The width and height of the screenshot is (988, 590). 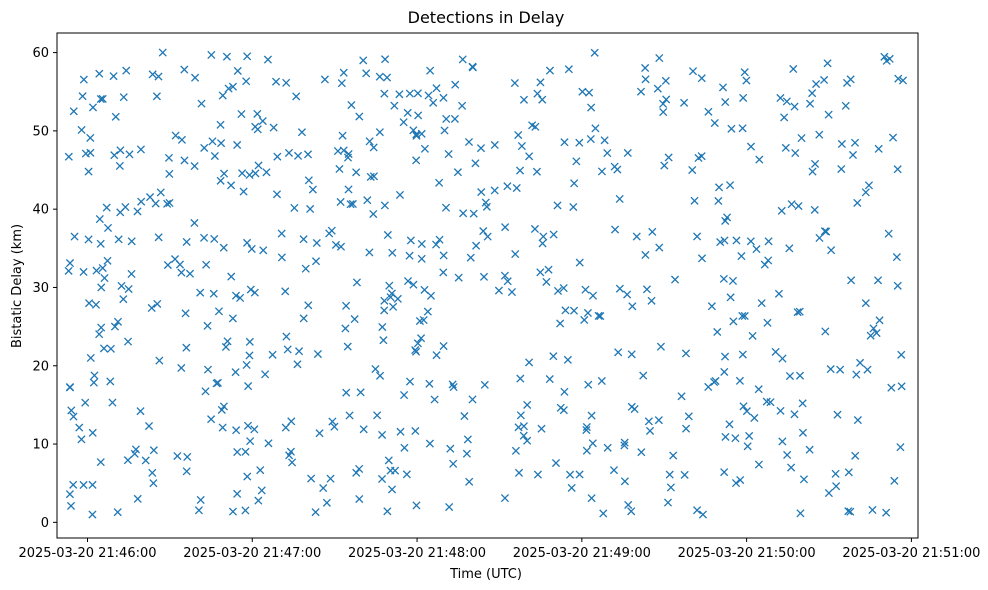 What do you see at coordinates (252, 553) in the screenshot?
I see `x-tick-label: 2025-03-20 21:47:00` at bounding box center [252, 553].